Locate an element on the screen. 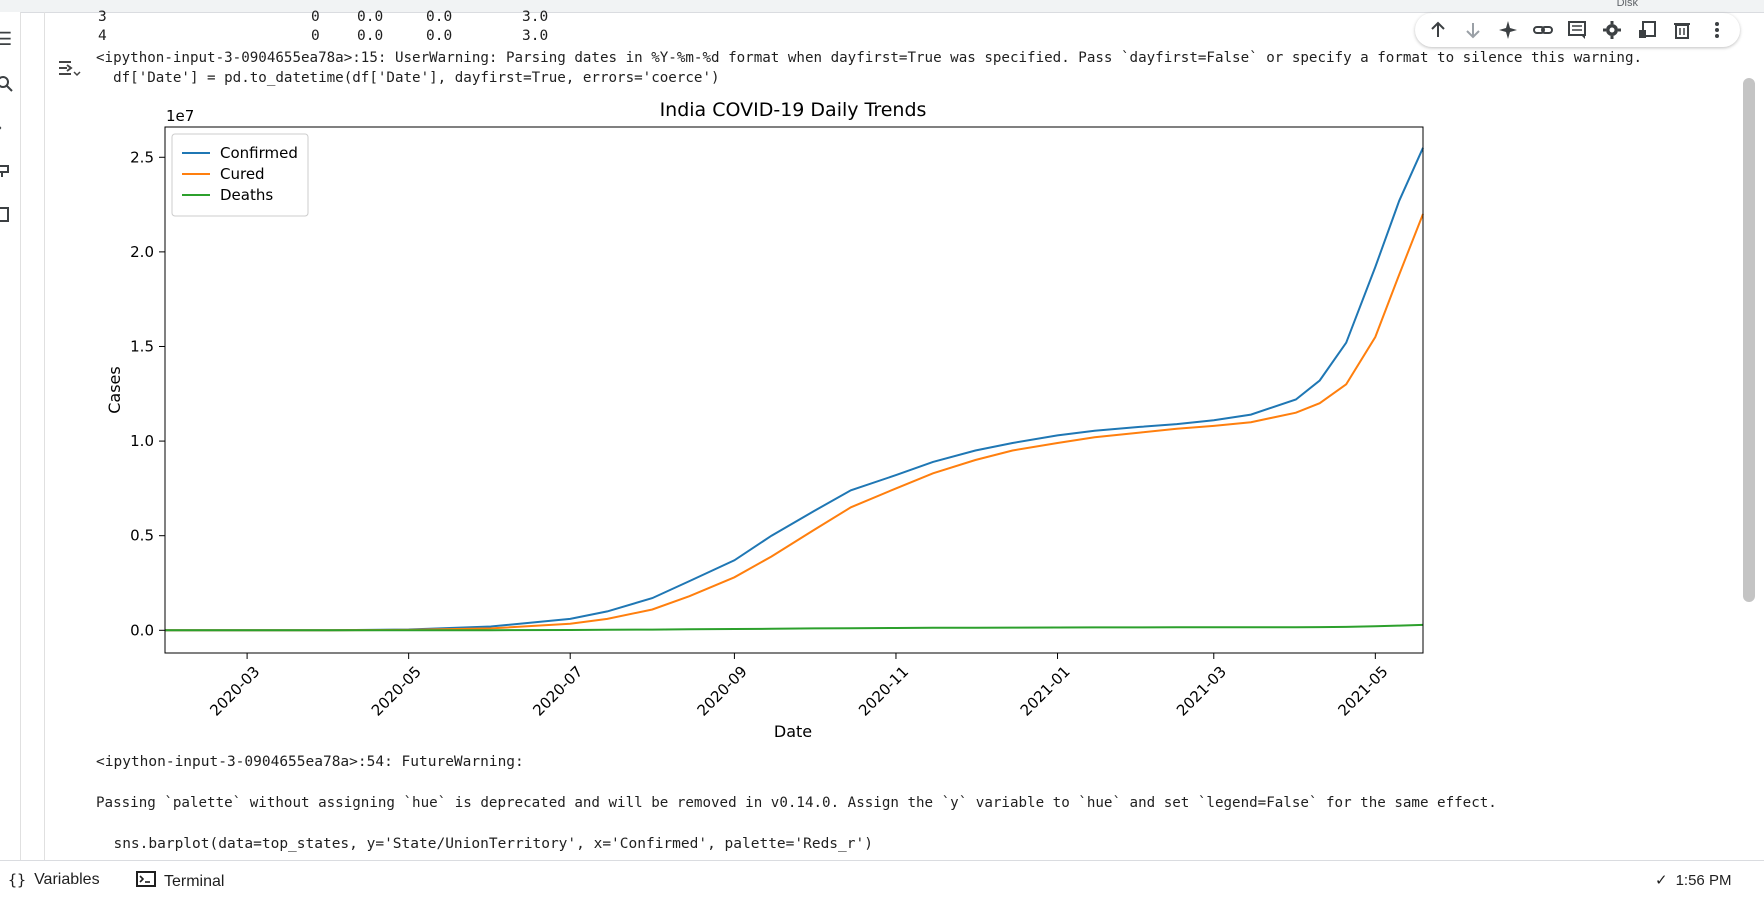 Image resolution: width=1764 pixels, height=902 pixels. menu-icon: ☰ is located at coordinates (6, 39).